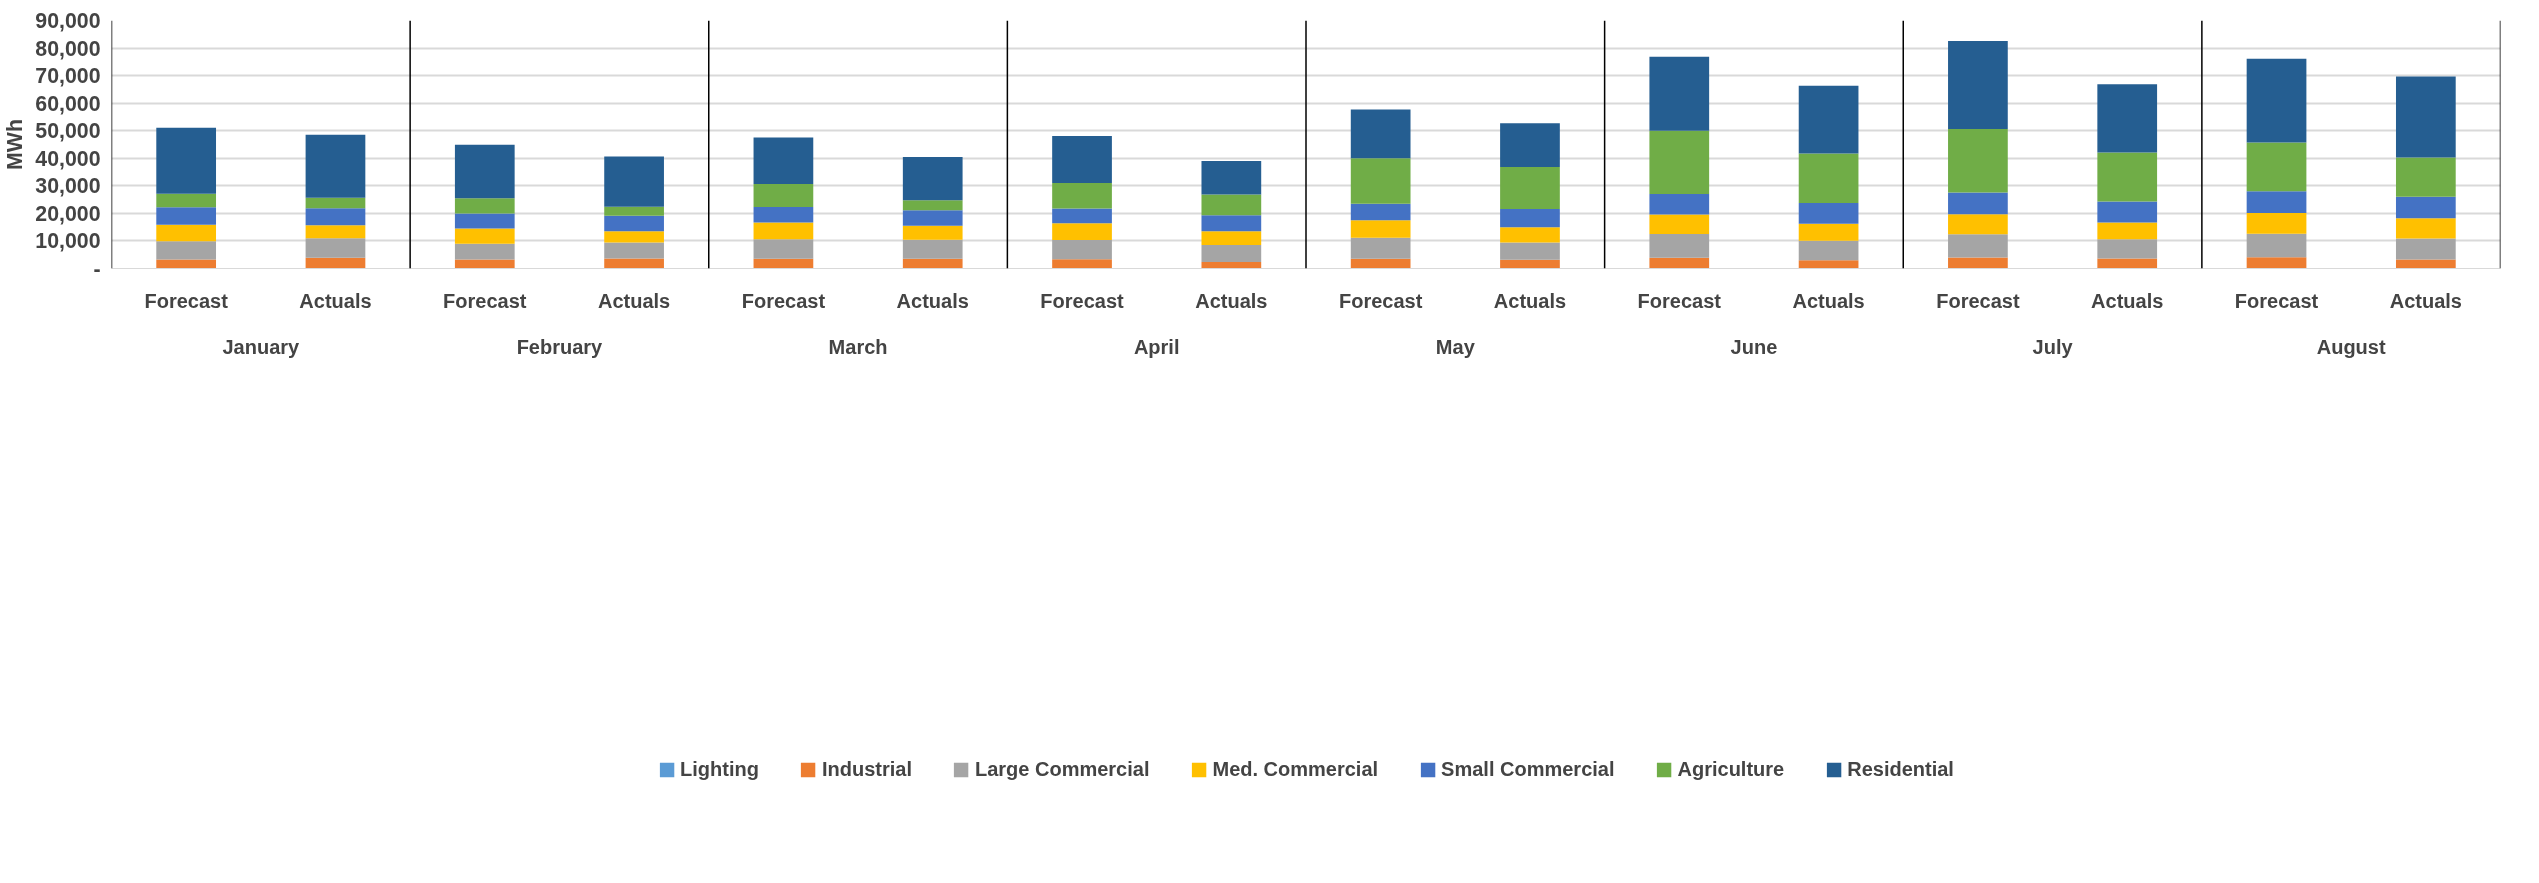  Describe the element at coordinates (2351, 346) in the screenshot. I see `text: August` at that location.